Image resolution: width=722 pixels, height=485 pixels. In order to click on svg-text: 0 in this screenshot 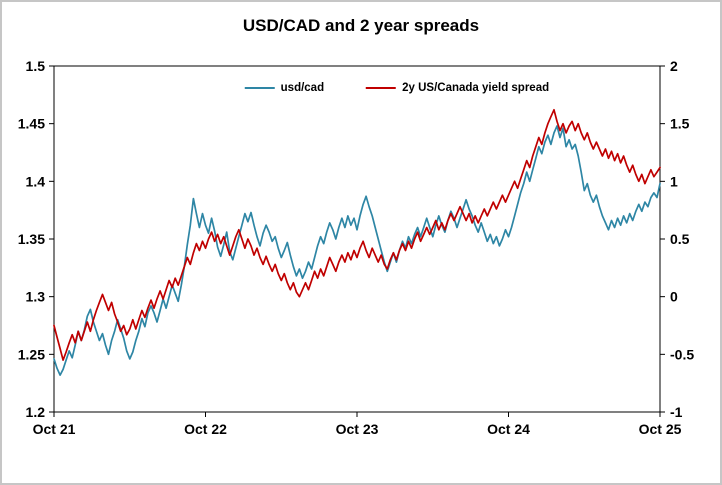, I will do `click(674, 297)`.